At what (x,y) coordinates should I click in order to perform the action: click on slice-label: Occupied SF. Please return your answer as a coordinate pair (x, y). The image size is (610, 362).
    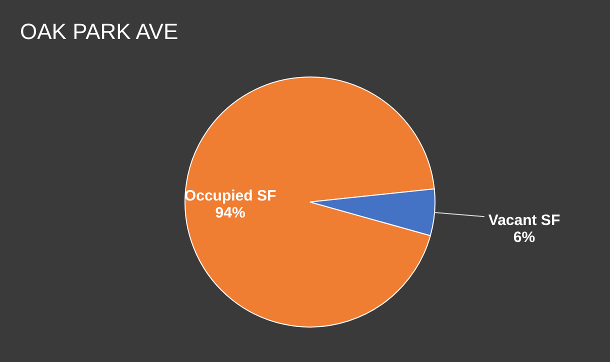
    Looking at the image, I should click on (230, 195).